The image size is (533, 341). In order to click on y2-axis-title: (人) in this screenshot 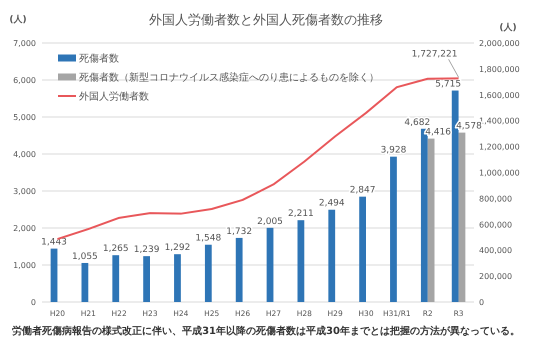, I will do `click(508, 27)`.